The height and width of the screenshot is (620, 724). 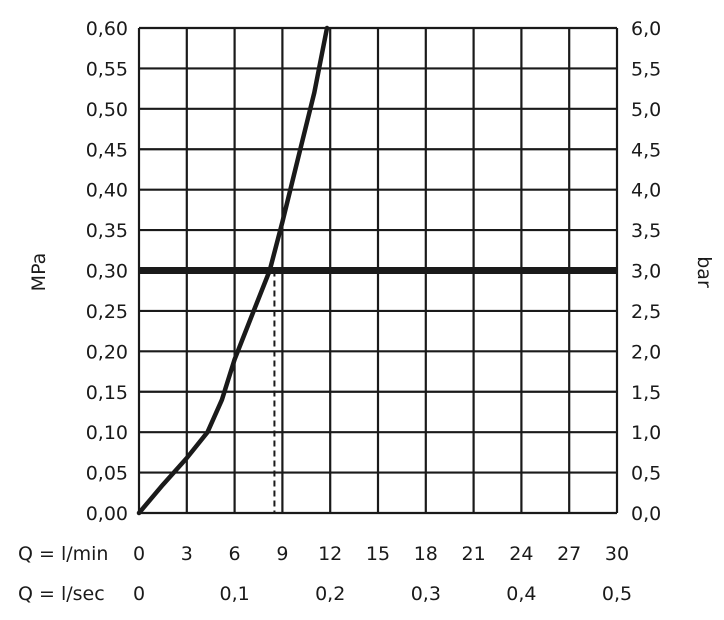 What do you see at coordinates (107, 514) in the screenshot?
I see `y-tick-label-left: 0,00` at bounding box center [107, 514].